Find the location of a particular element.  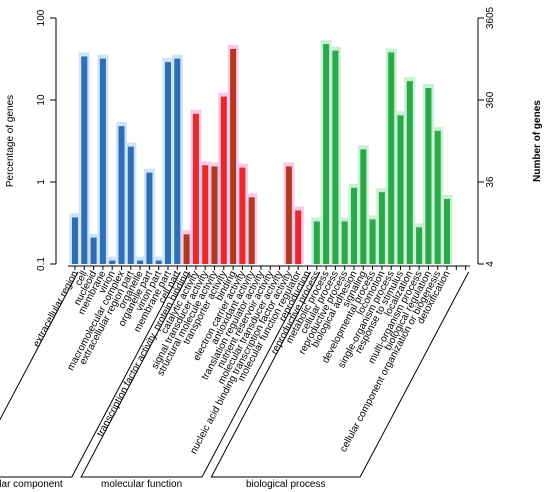

left-tick-label: 0.1 is located at coordinates (41, 264).